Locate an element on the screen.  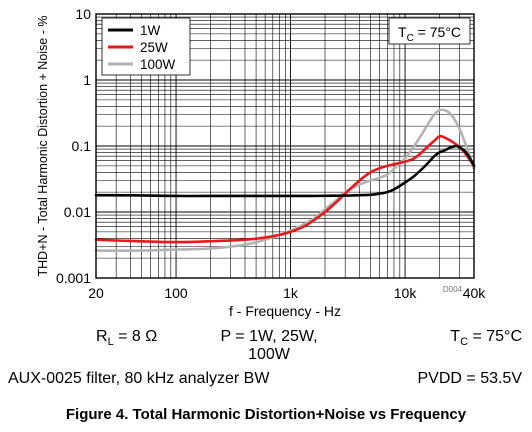
rl-main: R is located at coordinates (102, 336).